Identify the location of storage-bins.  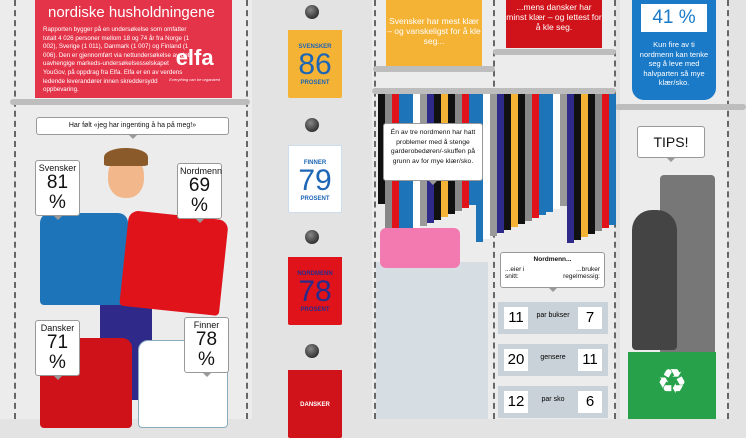
(432, 340).